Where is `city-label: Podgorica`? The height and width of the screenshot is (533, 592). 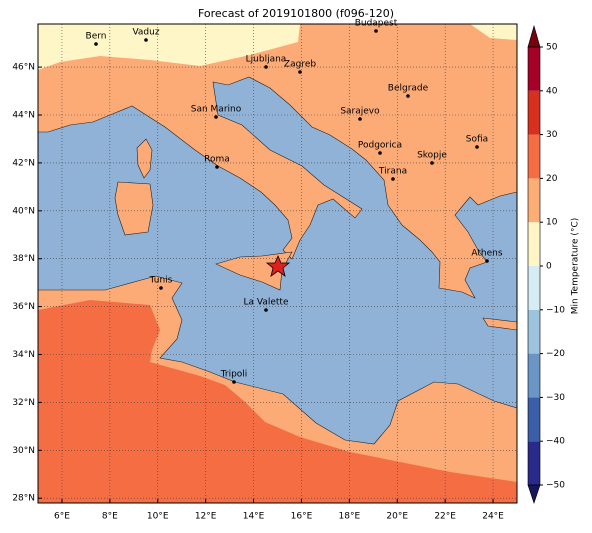 city-label: Podgorica is located at coordinates (380, 146).